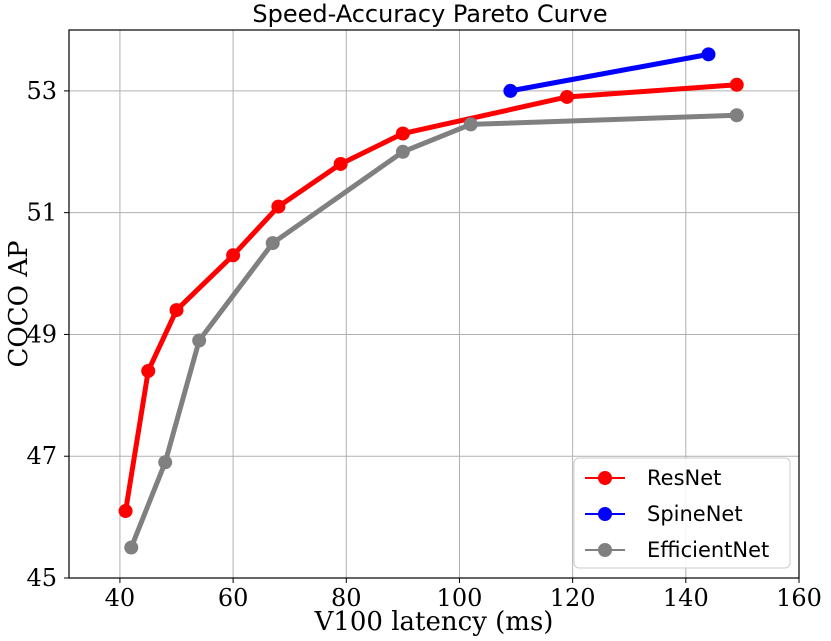 Image resolution: width=831 pixels, height=641 pixels. I want to click on y-tick-label: 51, so click(41, 213).